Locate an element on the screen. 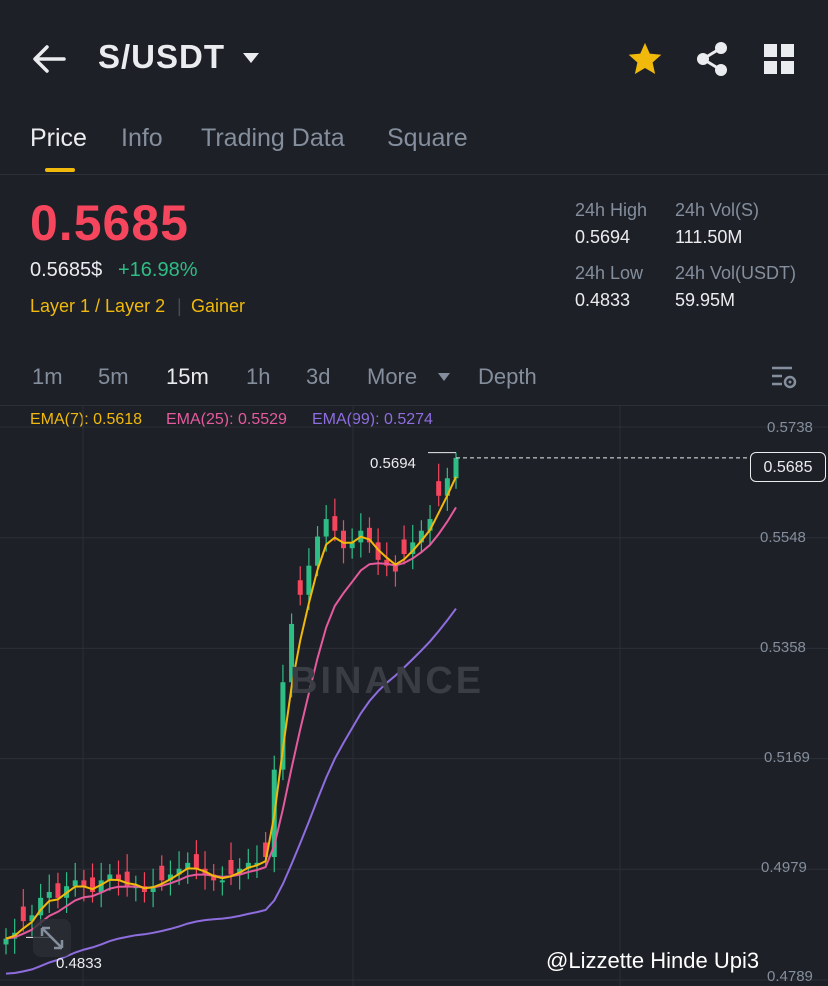 The height and width of the screenshot is (986, 828). tab-bar: Price Info Trading Data Square is located at coordinates (414, 146).